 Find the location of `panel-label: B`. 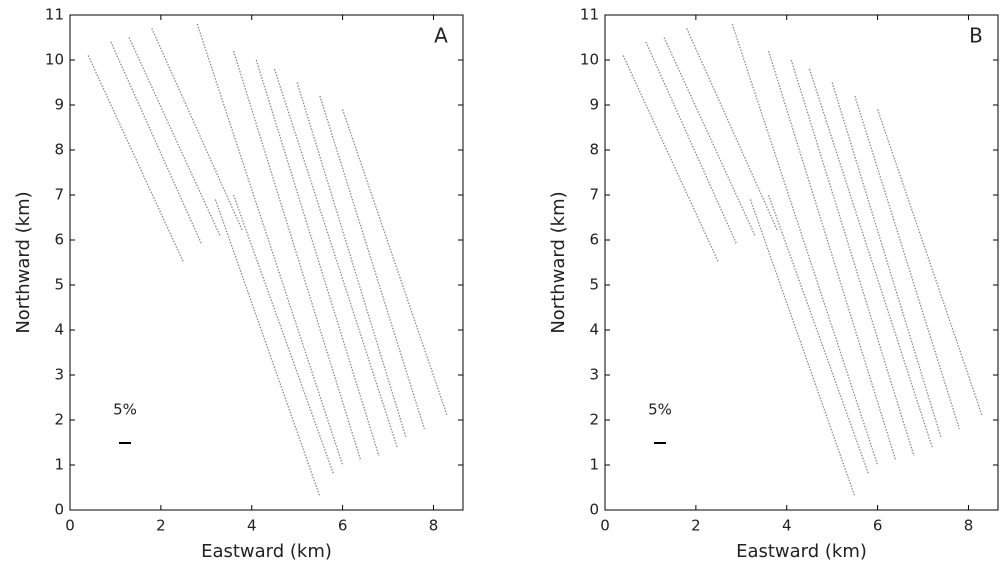

panel-label: B is located at coordinates (976, 36).